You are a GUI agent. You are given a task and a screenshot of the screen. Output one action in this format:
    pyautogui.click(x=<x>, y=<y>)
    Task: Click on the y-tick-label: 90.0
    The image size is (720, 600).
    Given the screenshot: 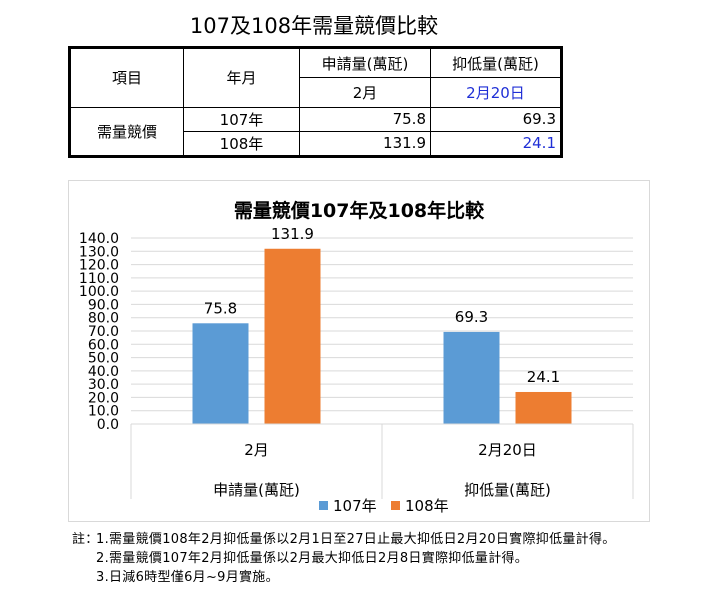 What is the action you would take?
    pyautogui.click(x=103, y=305)
    